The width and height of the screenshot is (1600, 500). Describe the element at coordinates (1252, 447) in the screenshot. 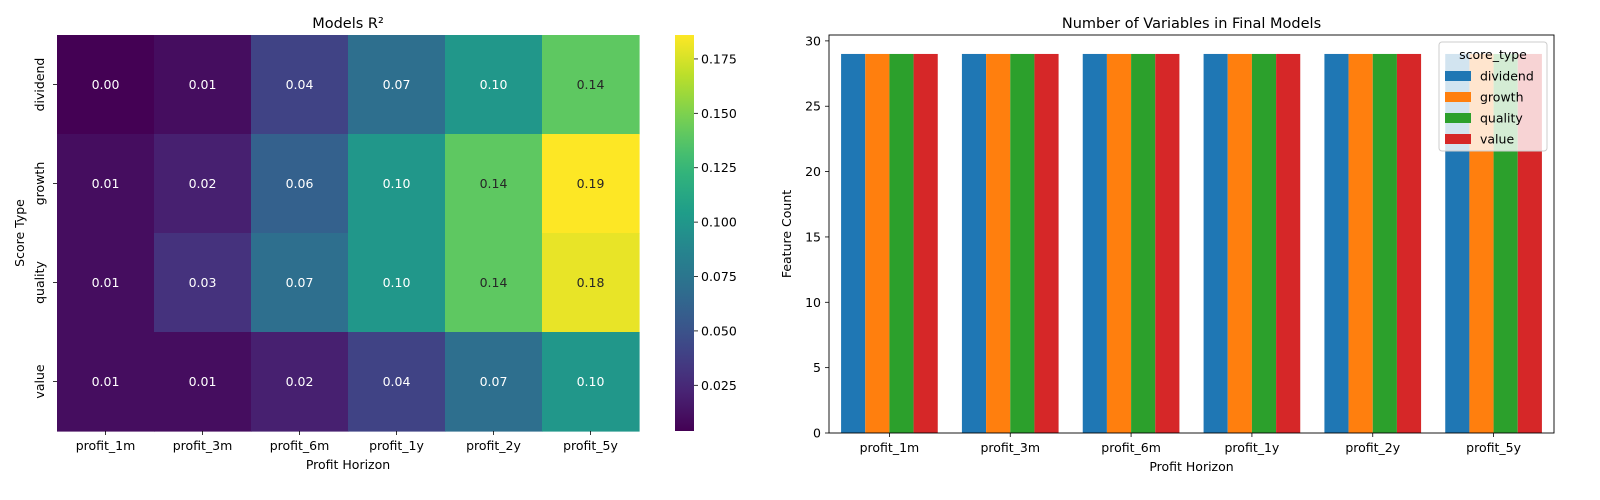

I see `bar-x-tick-label: profit_1y` at that location.